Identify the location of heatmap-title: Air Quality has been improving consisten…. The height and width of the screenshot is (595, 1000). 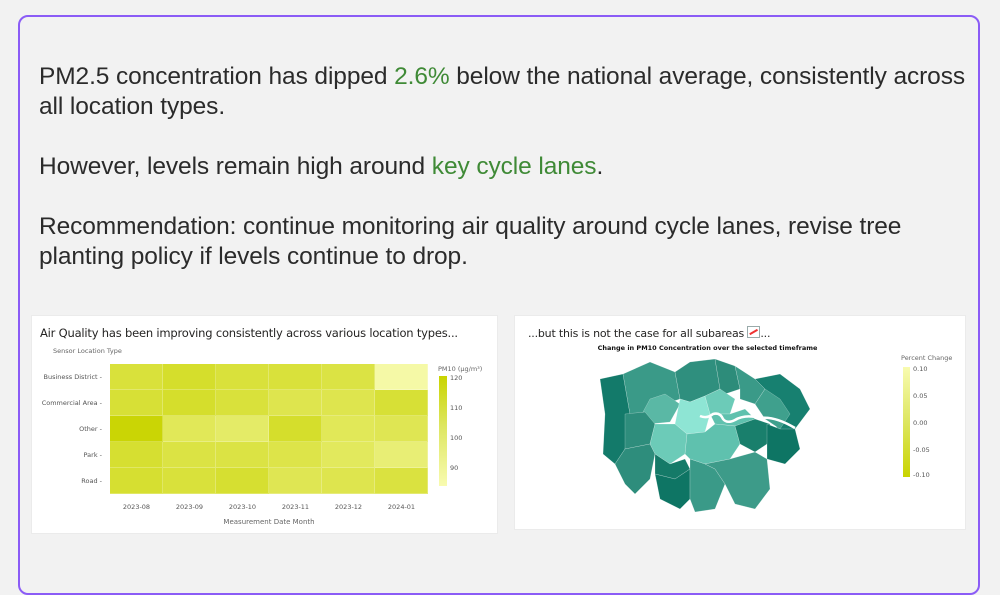
(249, 333).